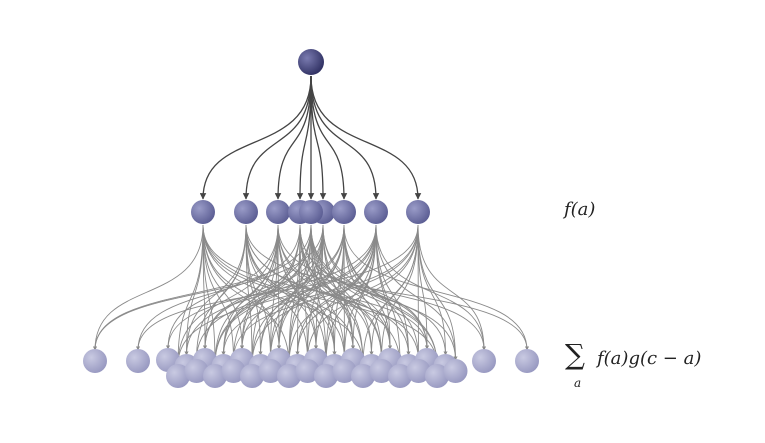 This screenshot has width=765, height=443. I want to click on edges-root-to-level1, so click(310, 137).